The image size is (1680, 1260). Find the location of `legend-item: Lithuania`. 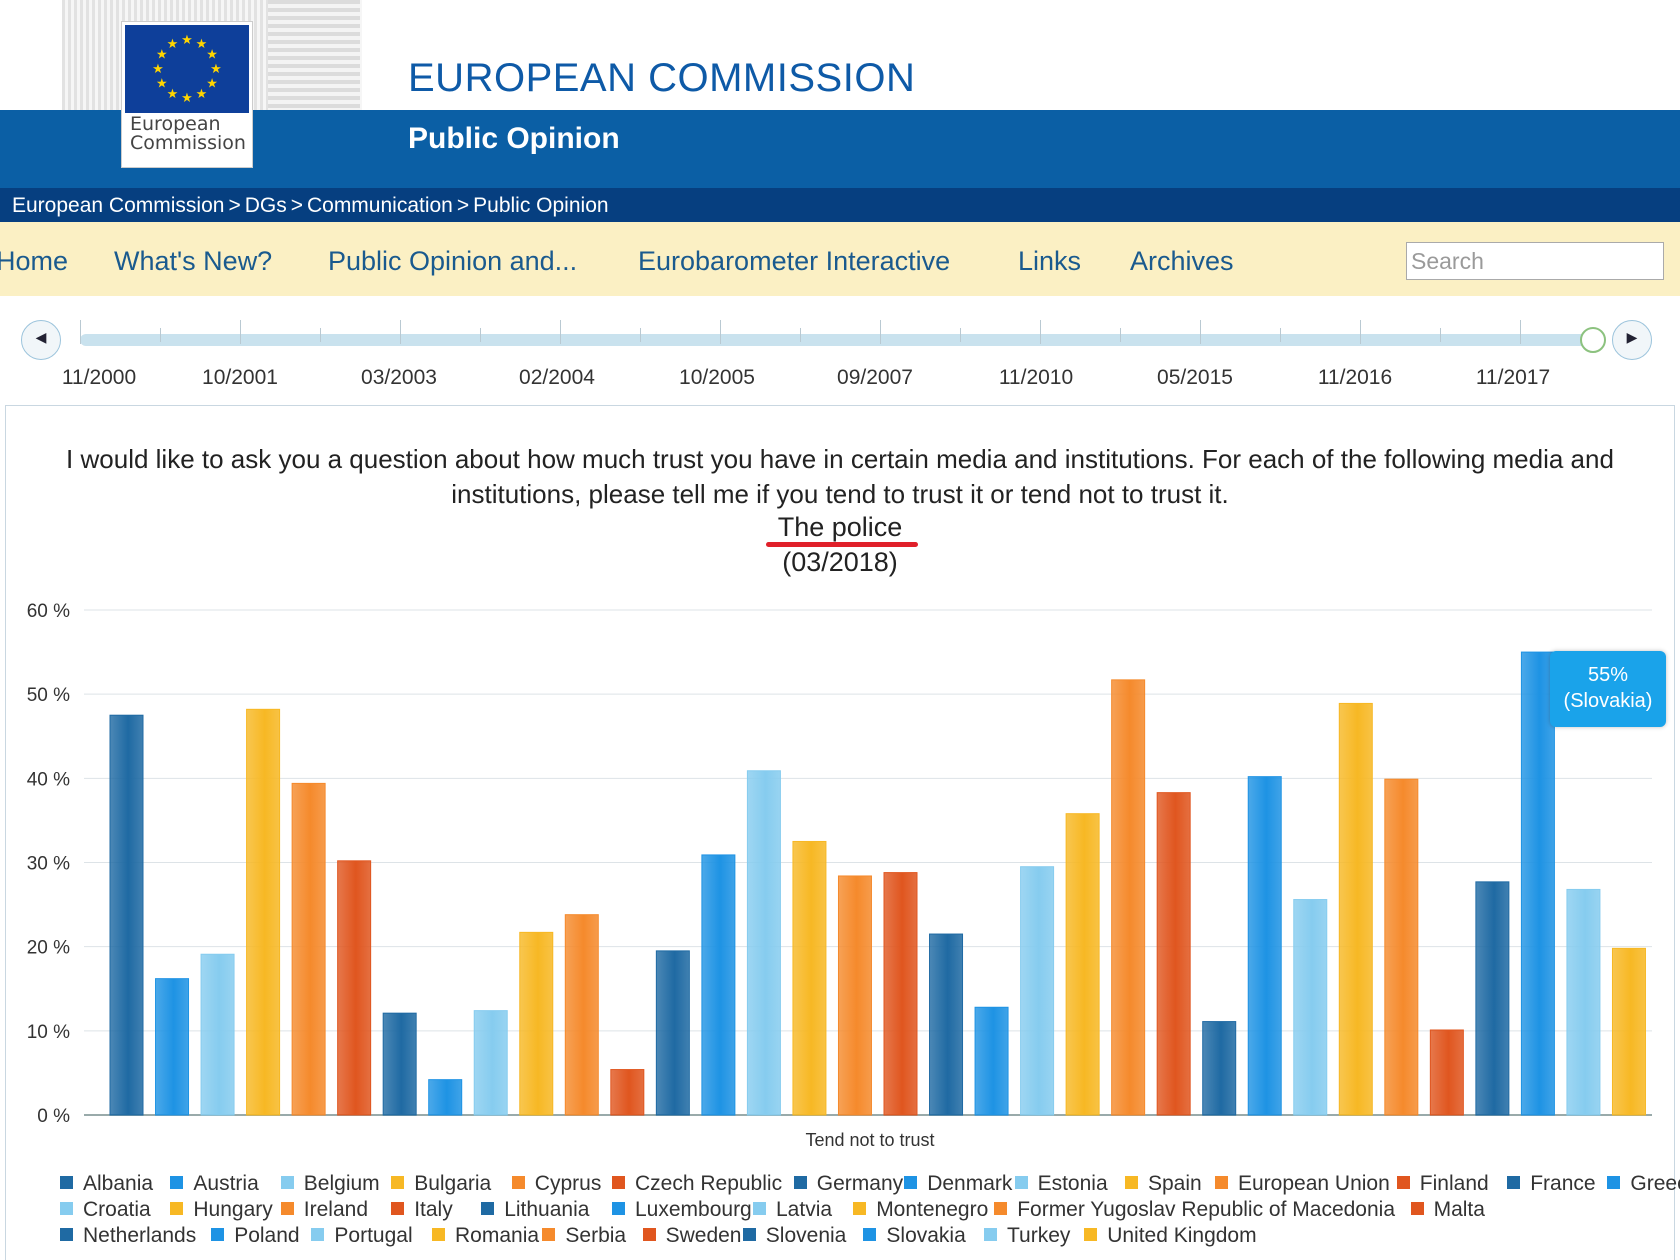

legend-item: Lithuania is located at coordinates (535, 1210).